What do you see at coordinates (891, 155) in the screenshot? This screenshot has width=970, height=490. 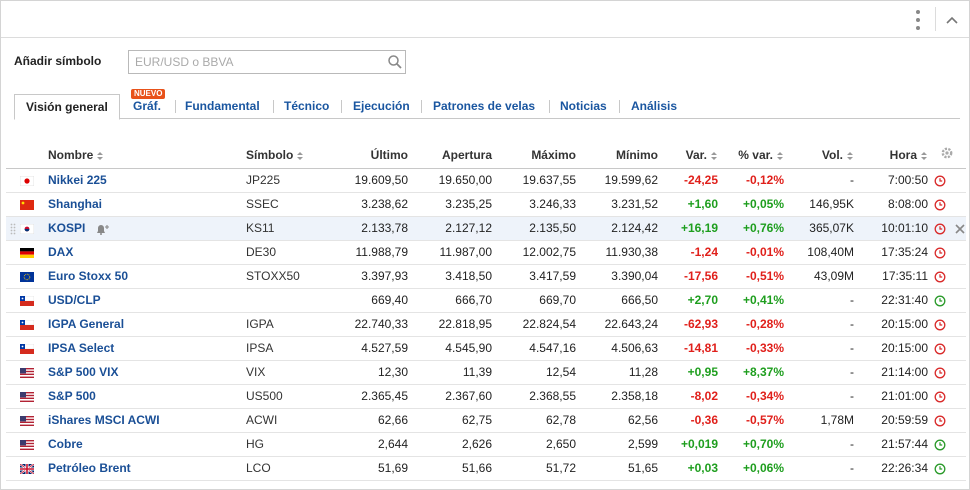 I see `column-header-time: Hora` at bounding box center [891, 155].